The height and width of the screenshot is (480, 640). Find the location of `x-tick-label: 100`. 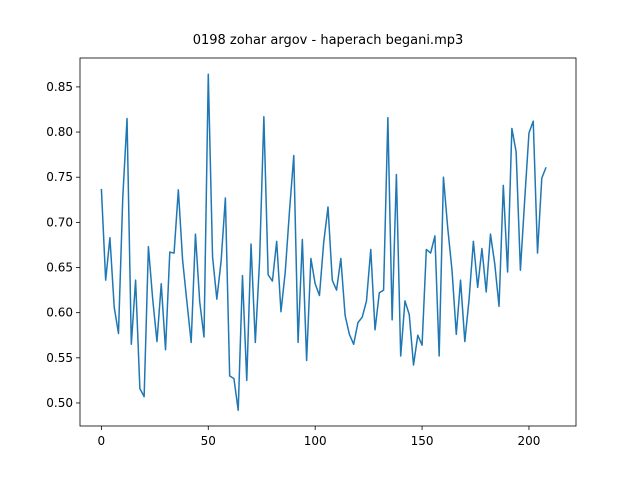

x-tick-label: 100 is located at coordinates (315, 441).